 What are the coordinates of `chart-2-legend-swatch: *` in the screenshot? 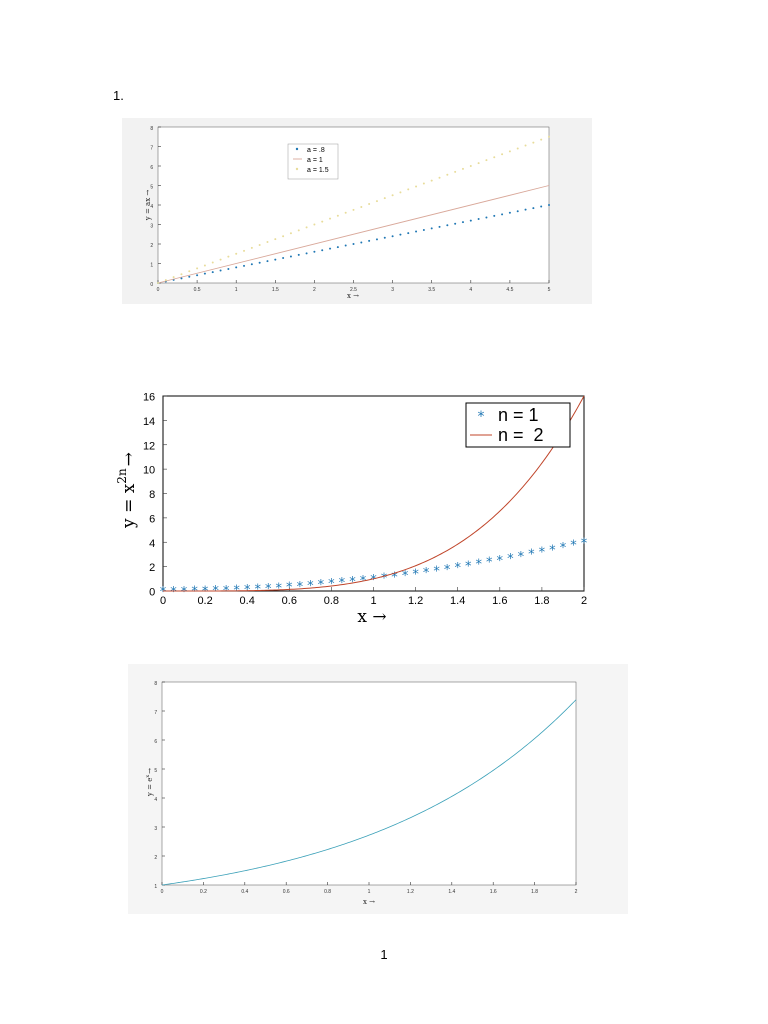 It's located at (481, 417).